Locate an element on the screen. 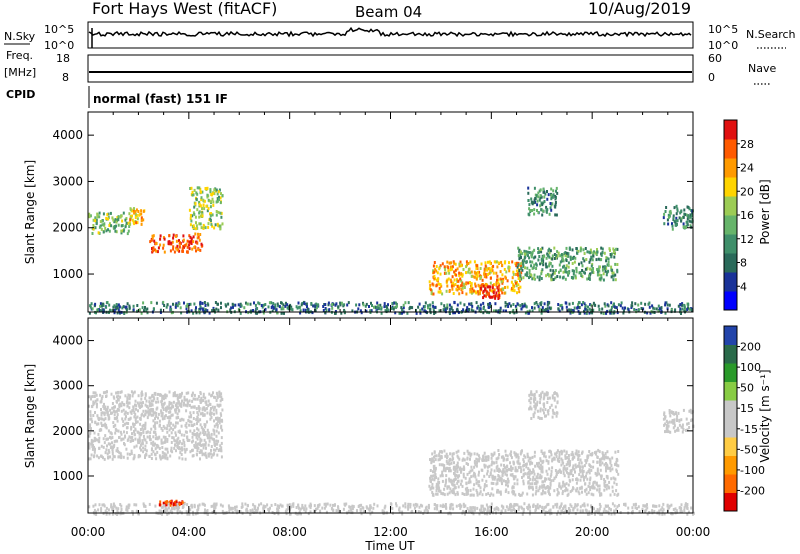  colorbar-tick-label: 28 is located at coordinates (747, 144).